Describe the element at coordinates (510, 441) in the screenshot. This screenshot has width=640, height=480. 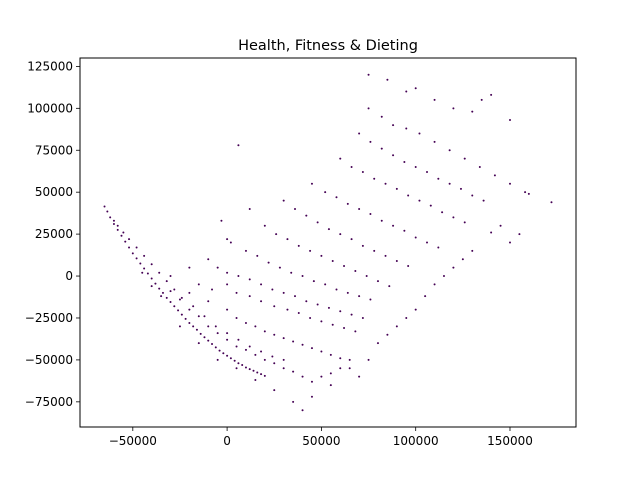
I see `x-tick-label: 150000` at that location.